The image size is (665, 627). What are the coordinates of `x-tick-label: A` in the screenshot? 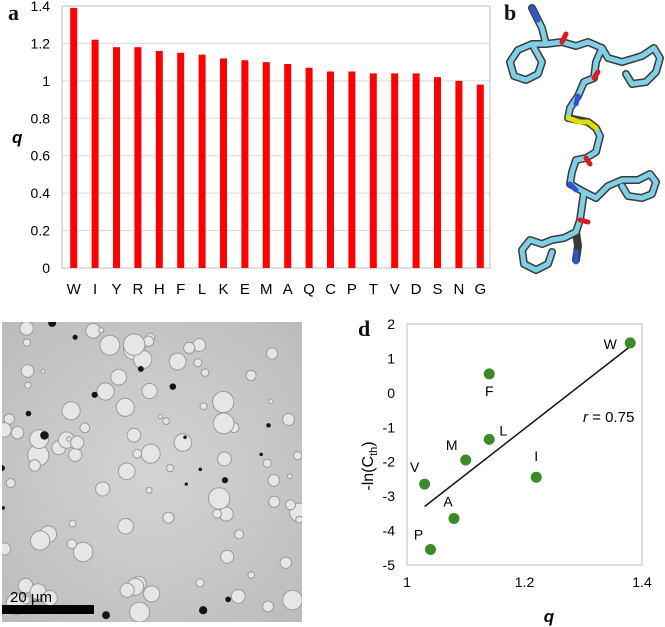 It's located at (288, 289).